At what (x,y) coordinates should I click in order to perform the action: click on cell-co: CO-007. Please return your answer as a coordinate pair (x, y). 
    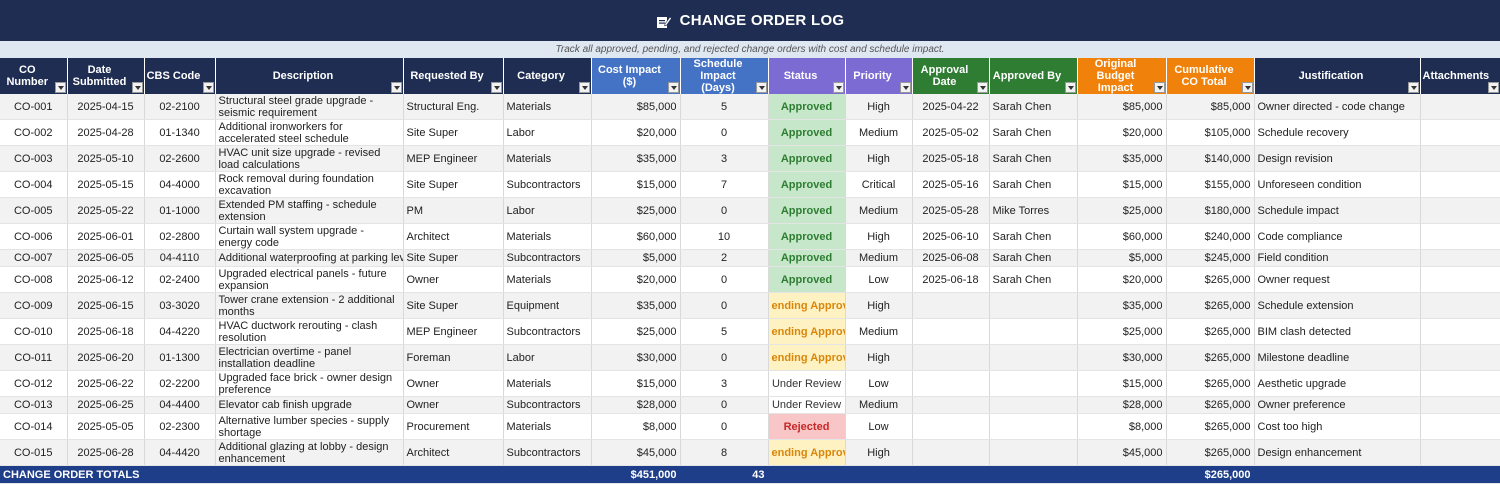
    Looking at the image, I should click on (34, 258).